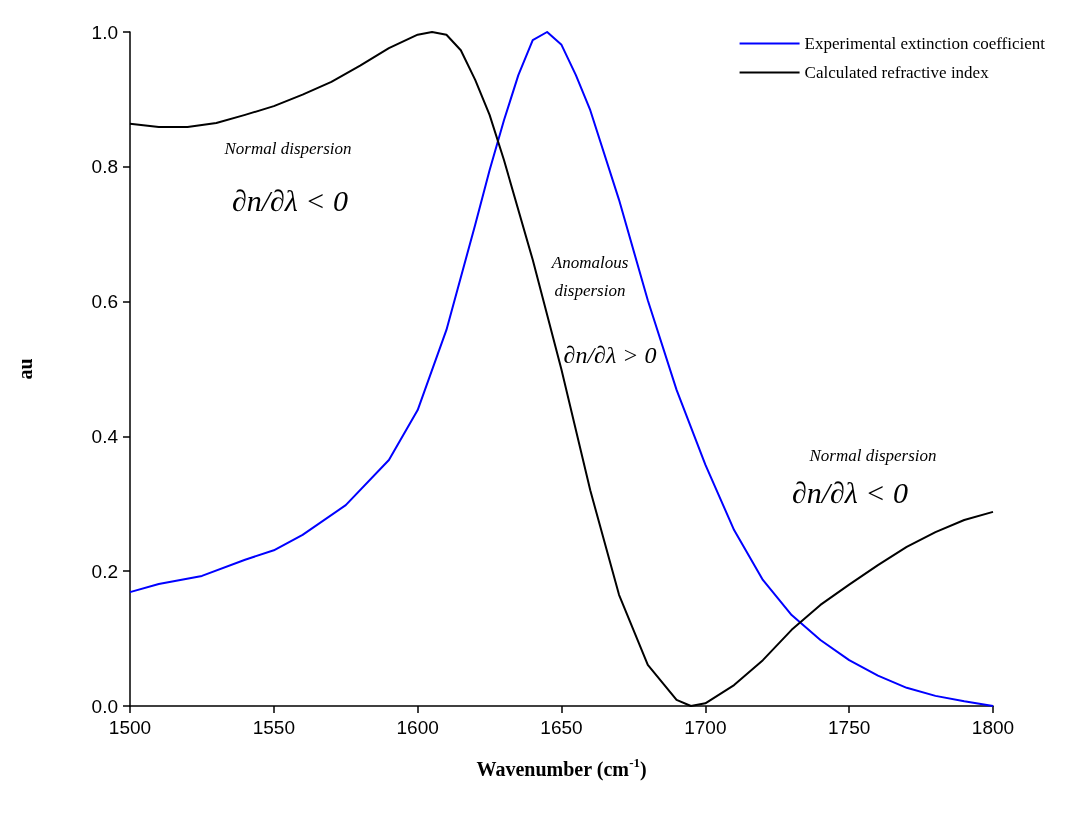 The image size is (1070, 817). Describe the element at coordinates (104, 302) in the screenshot. I see `y-tick-label: 0.6` at that location.